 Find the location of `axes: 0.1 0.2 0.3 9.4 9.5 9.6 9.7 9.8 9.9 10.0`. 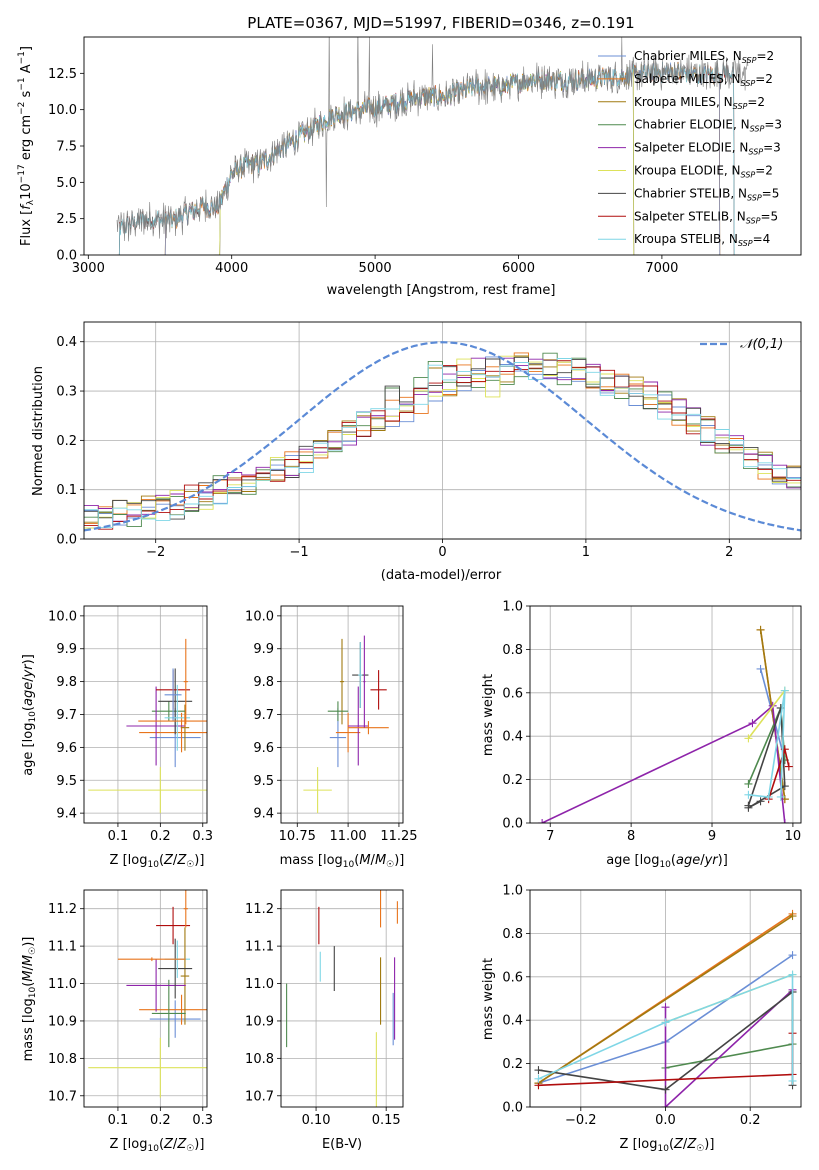

axes: 0.1 0.2 0.3 9.4 9.5 9.6 9.7 9.8 9.9 10.0 is located at coordinates (130, 724).